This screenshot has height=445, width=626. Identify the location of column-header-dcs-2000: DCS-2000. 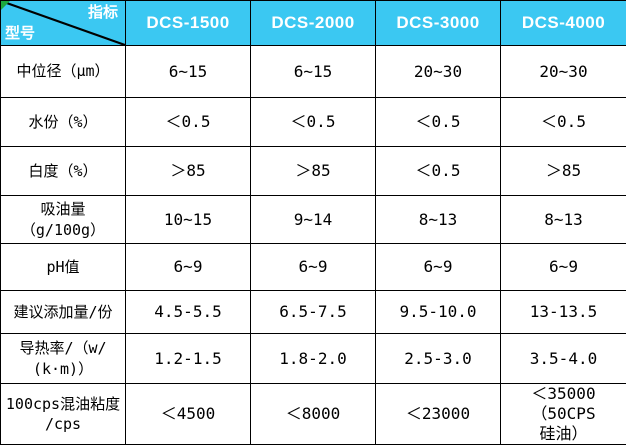
(313, 23).